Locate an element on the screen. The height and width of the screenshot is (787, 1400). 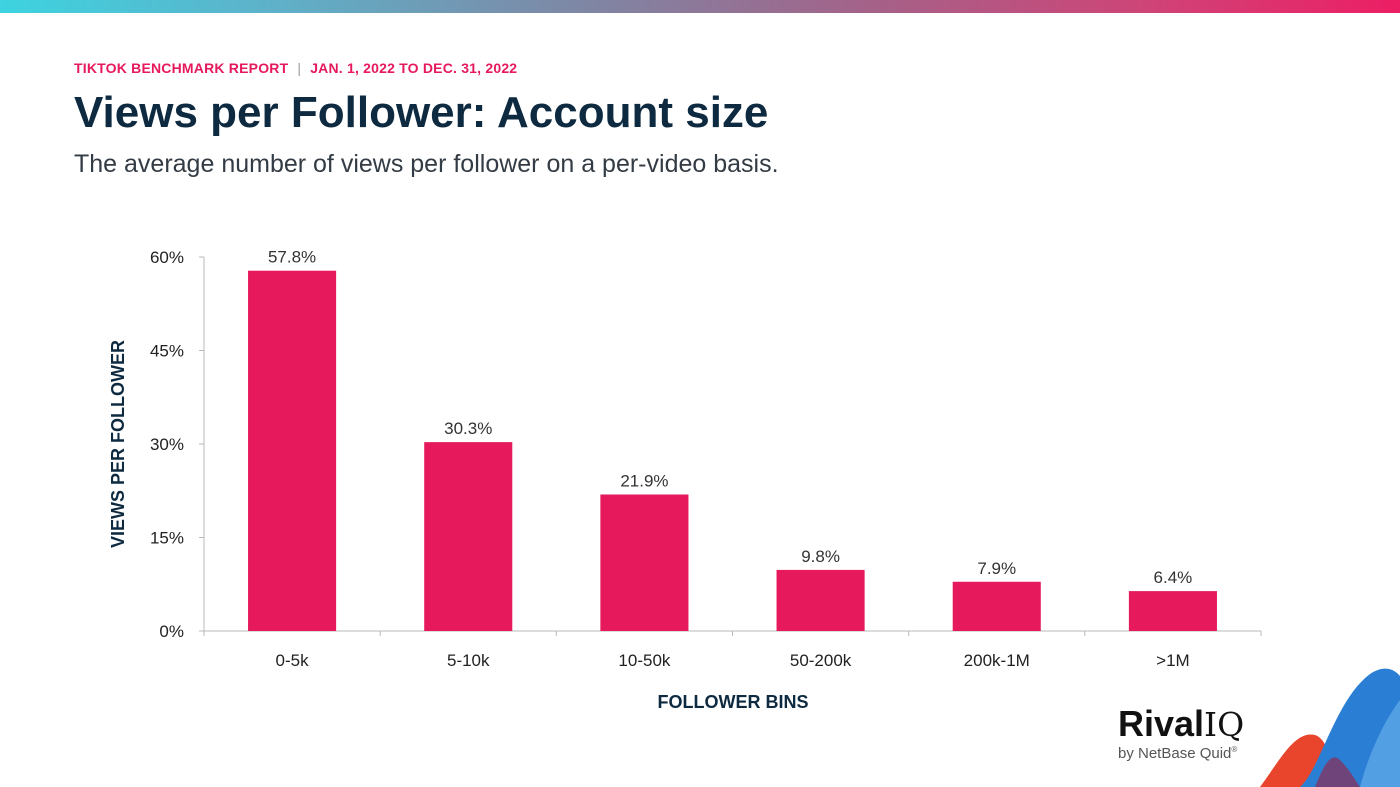
x-tick-label: >1M is located at coordinates (1173, 660).